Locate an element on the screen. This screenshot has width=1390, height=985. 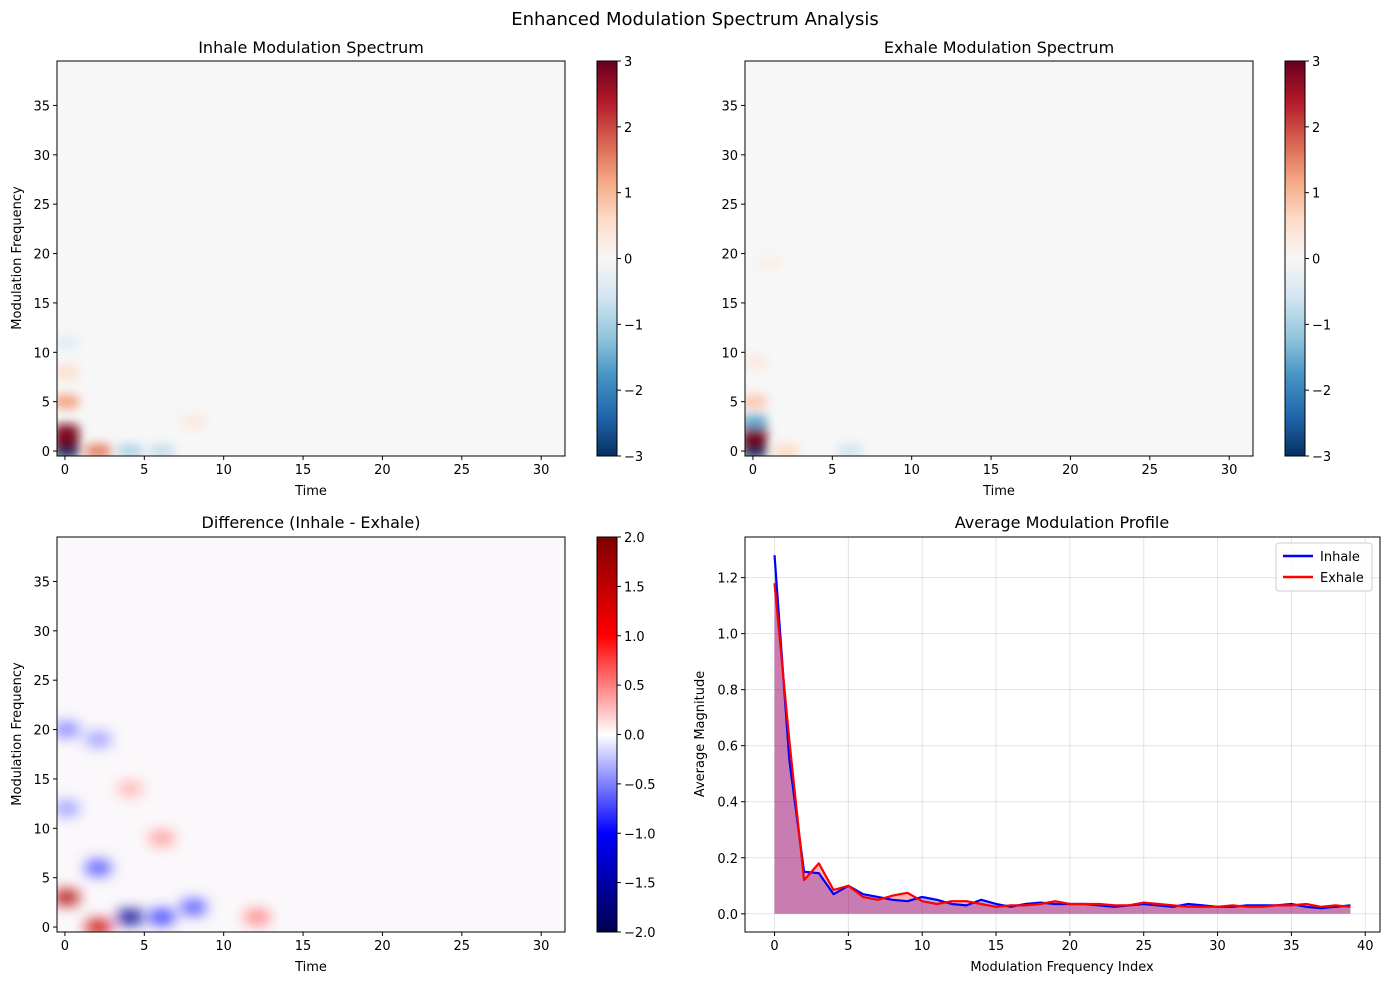
profile-xtick-label: 30 is located at coordinates (1217, 946).